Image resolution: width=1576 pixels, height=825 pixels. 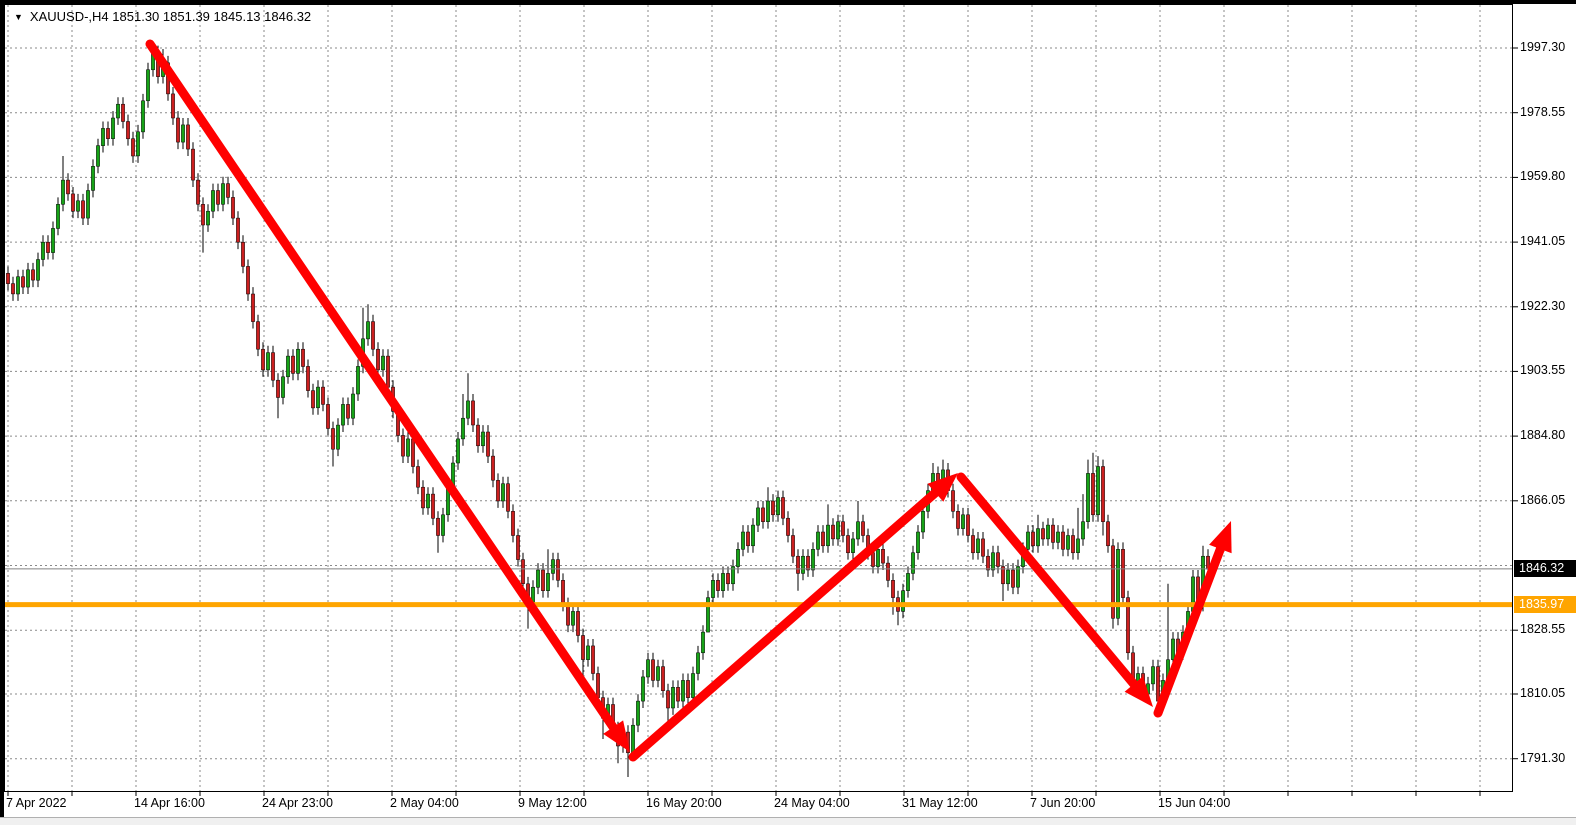 I want to click on time-axis-label: 14 Apr 16:00, so click(x=169, y=803).